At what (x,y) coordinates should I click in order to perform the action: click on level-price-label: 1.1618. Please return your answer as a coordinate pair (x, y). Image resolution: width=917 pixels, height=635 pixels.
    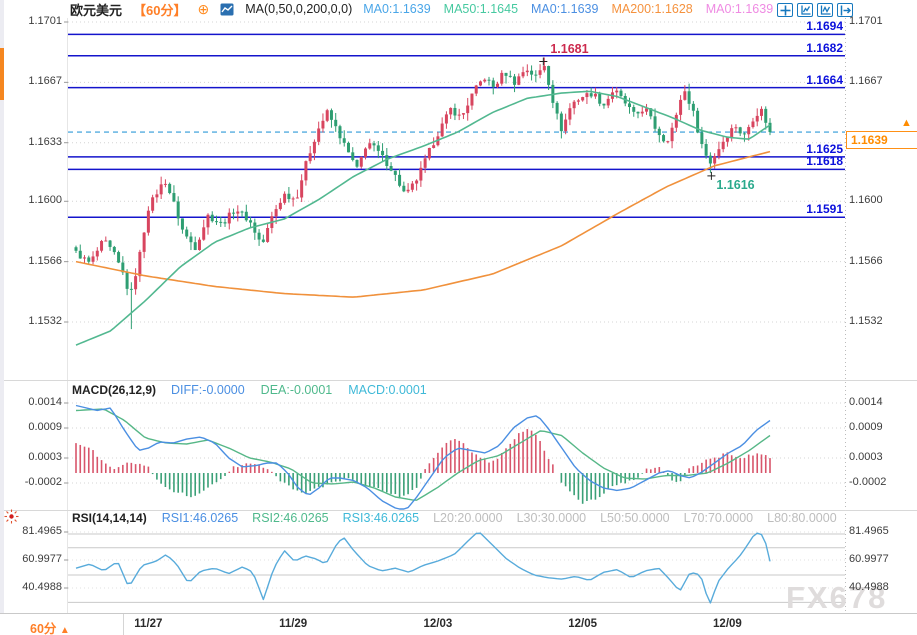
    Looking at the image, I should click on (824, 161).